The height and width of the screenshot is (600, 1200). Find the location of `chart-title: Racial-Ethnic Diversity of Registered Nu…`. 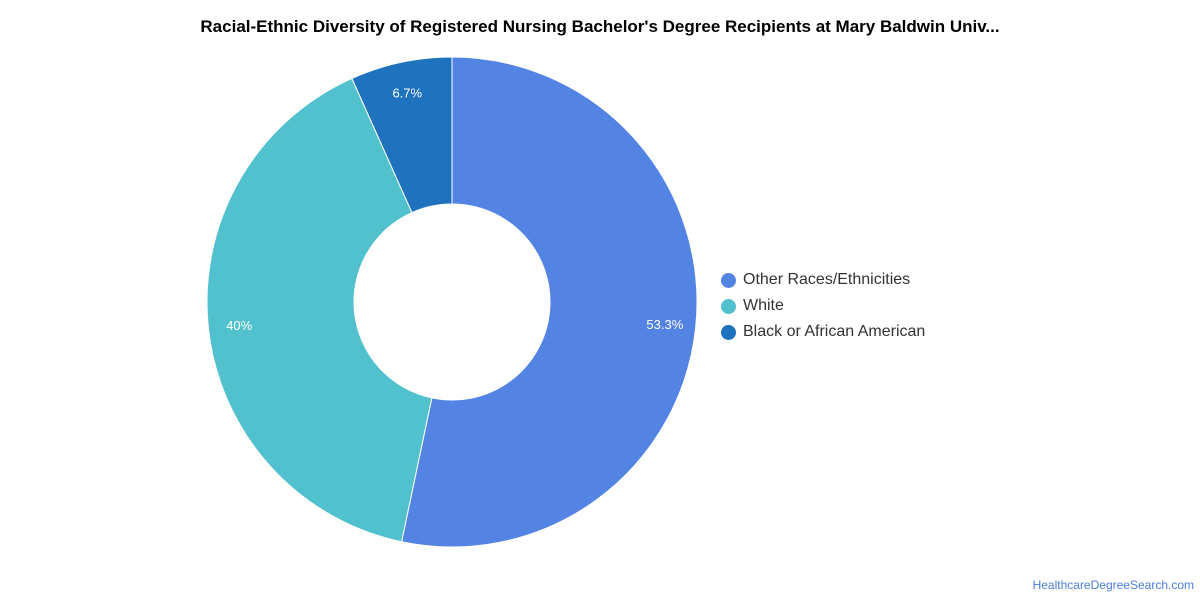

chart-title: Racial-Ethnic Diversity of Registered Nu… is located at coordinates (600, 26).